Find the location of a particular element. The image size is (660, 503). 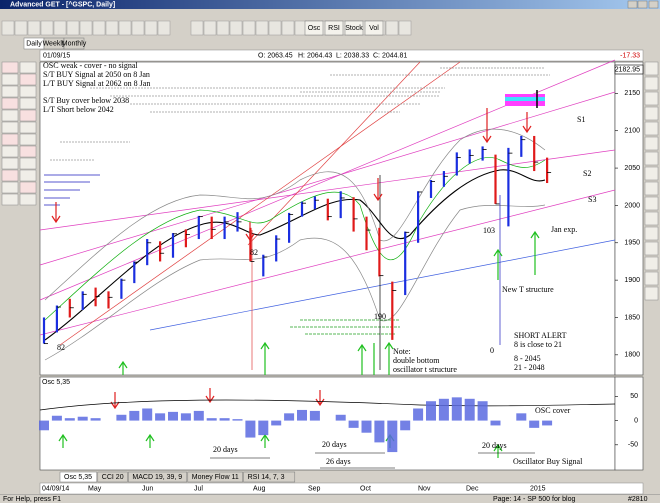

indicator-tab-label: RSI 14, 7, 3 is located at coordinates (266, 477).